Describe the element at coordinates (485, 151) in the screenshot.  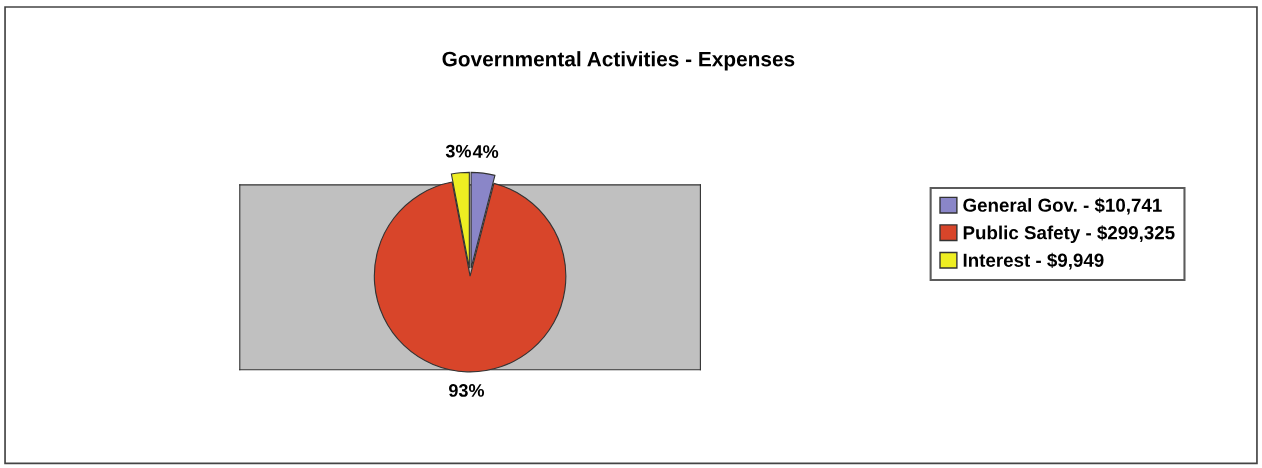
I see `data-label: 4%` at that location.